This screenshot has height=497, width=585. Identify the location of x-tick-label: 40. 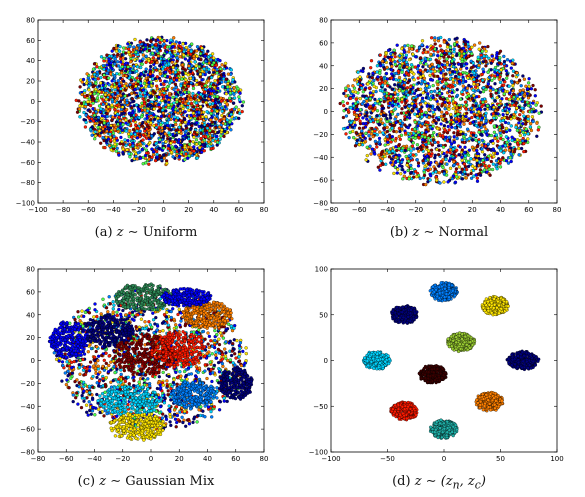
(213, 210).